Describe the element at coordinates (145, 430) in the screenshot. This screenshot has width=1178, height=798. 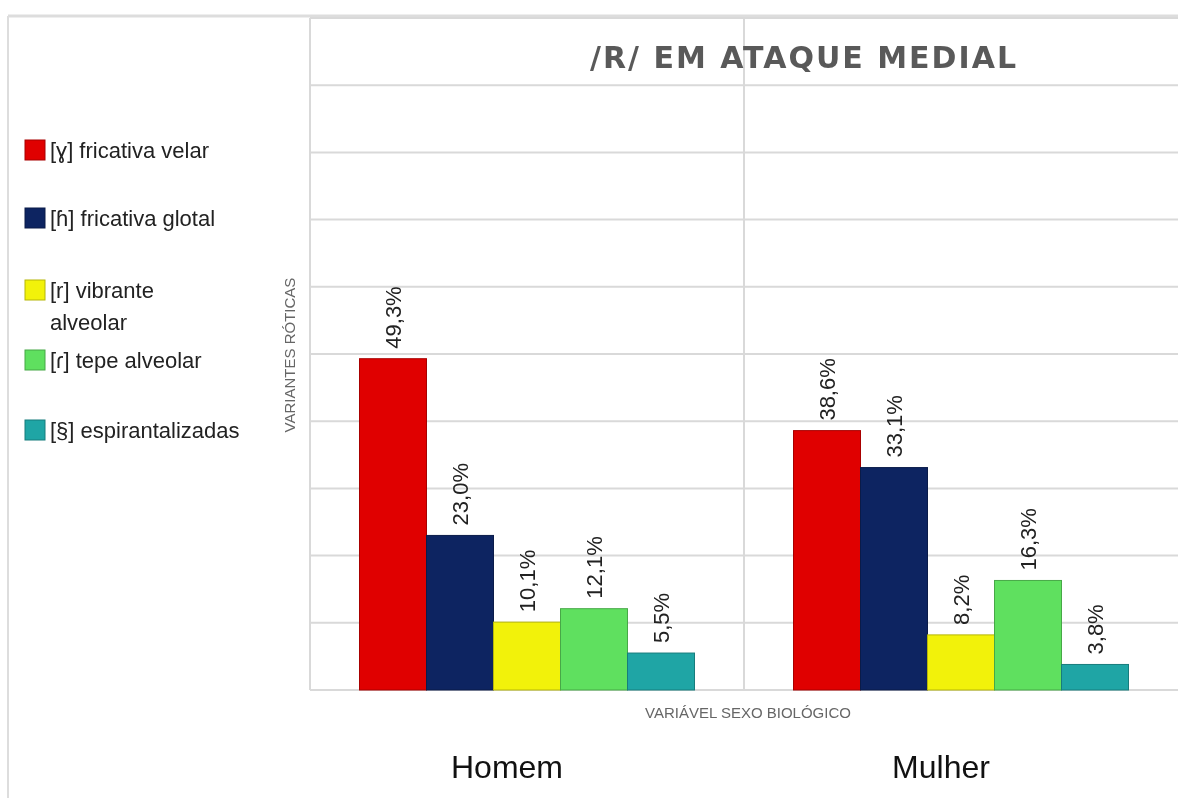
I see `legend-label: [§] espirantalizadas` at that location.